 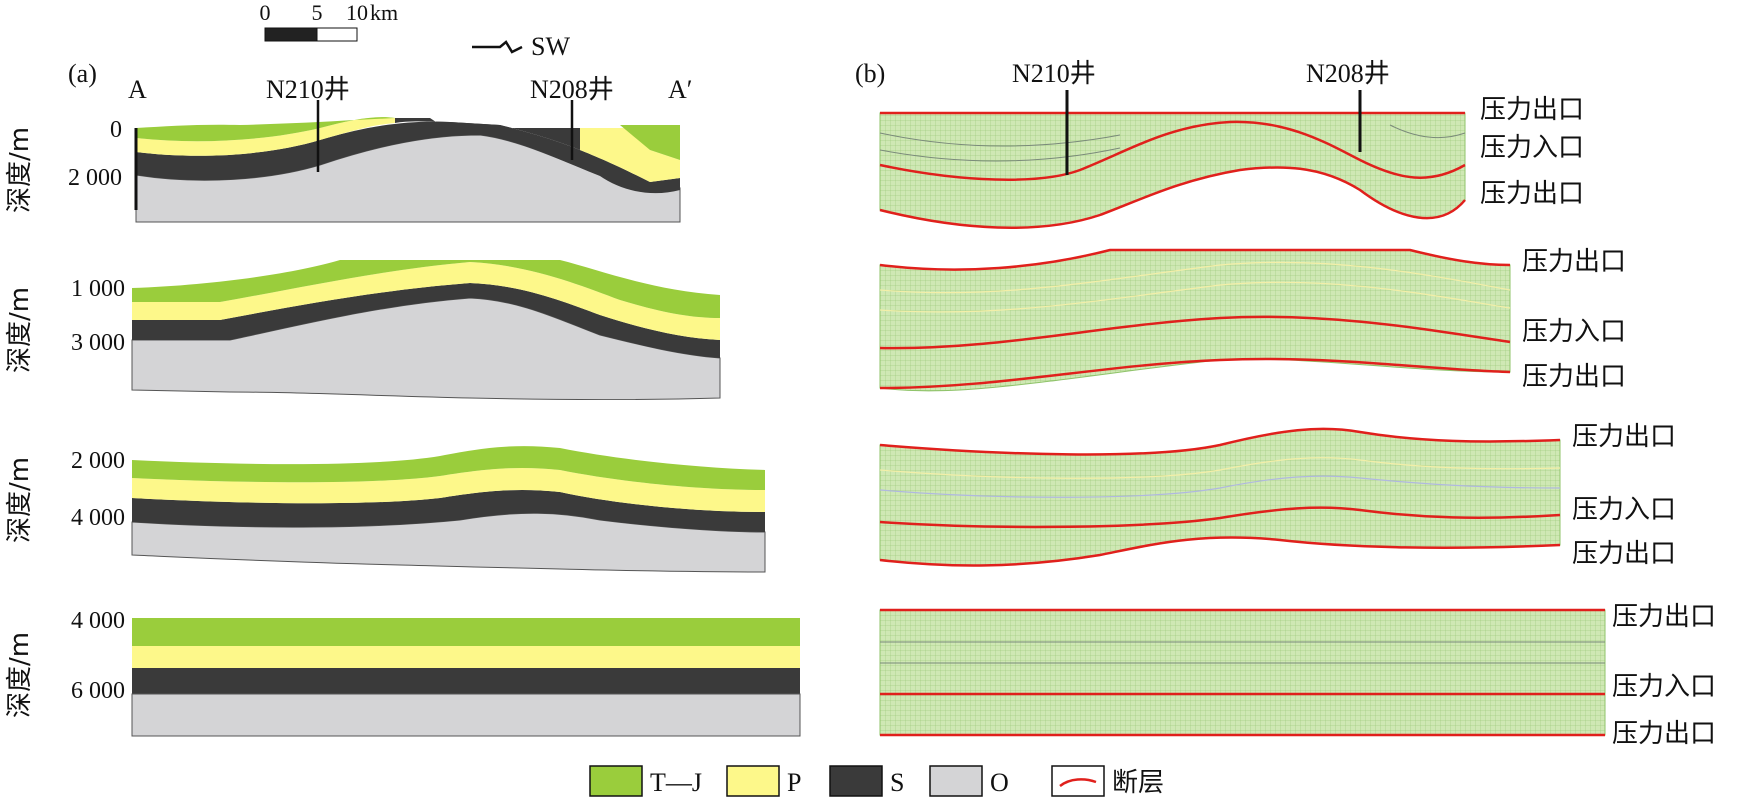 I want to click on inlet-label-1: 压力入口, so click(x=1532, y=148).